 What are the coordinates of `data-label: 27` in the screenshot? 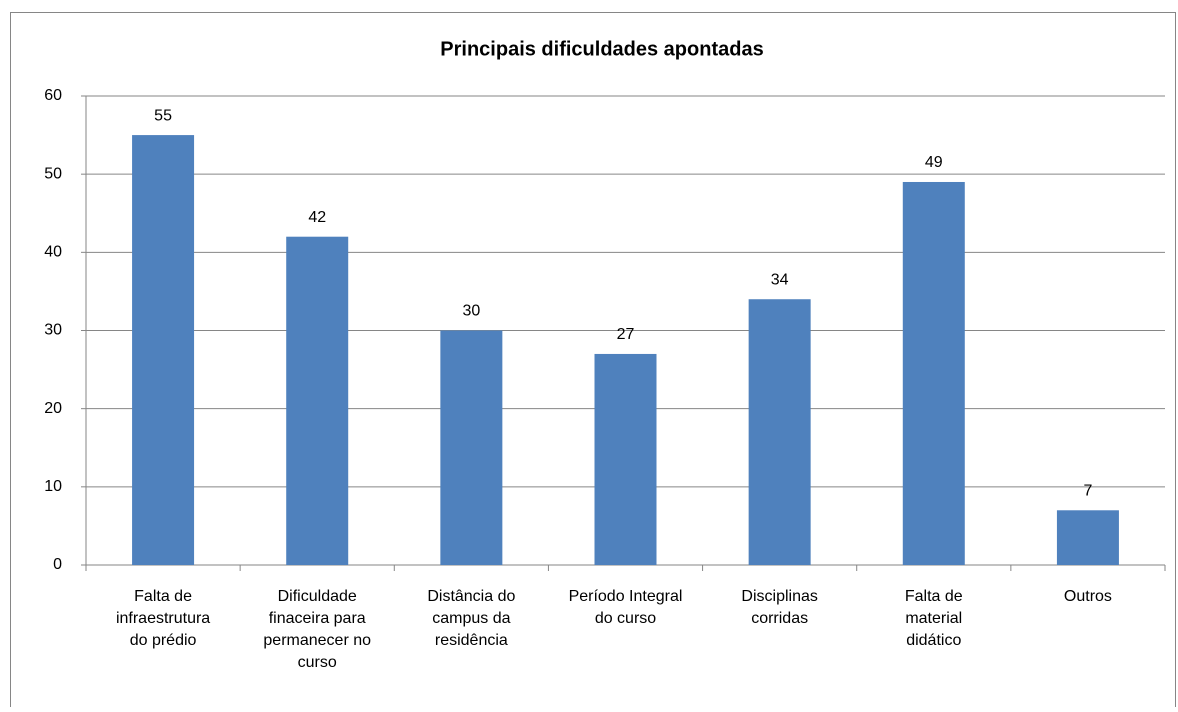 It's located at (626, 334).